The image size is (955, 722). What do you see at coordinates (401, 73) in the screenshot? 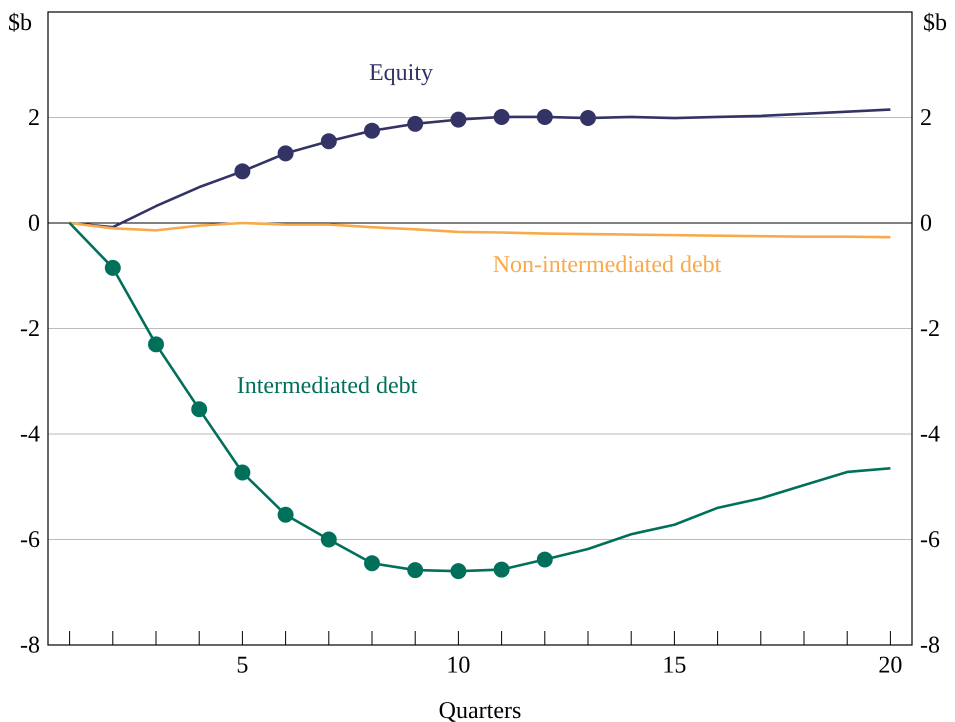
I see `series-label: Equity` at bounding box center [401, 73].